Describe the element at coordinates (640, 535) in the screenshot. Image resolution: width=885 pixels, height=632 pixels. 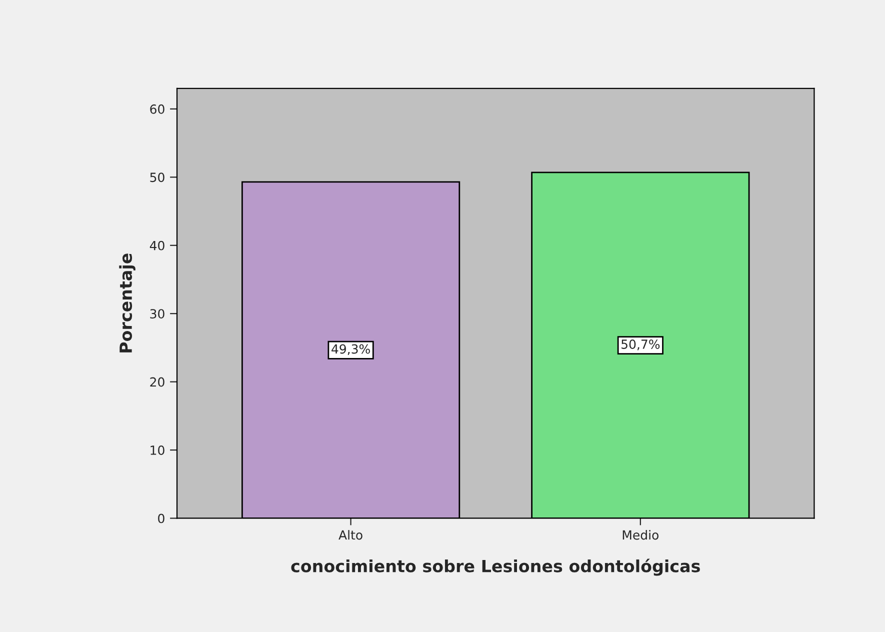
I see `x-tick-label: Medio` at that location.